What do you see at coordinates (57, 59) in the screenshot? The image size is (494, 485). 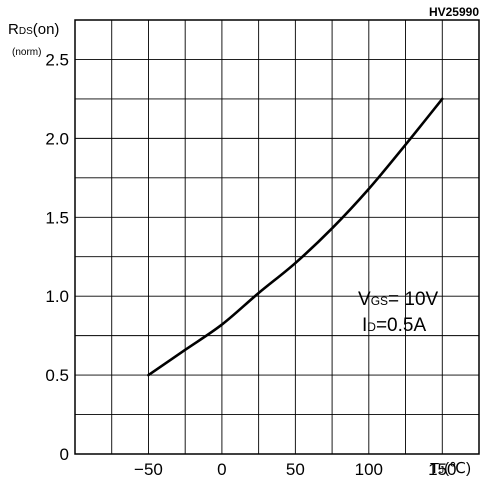 I see `y-tick-label: 2.5` at bounding box center [57, 59].